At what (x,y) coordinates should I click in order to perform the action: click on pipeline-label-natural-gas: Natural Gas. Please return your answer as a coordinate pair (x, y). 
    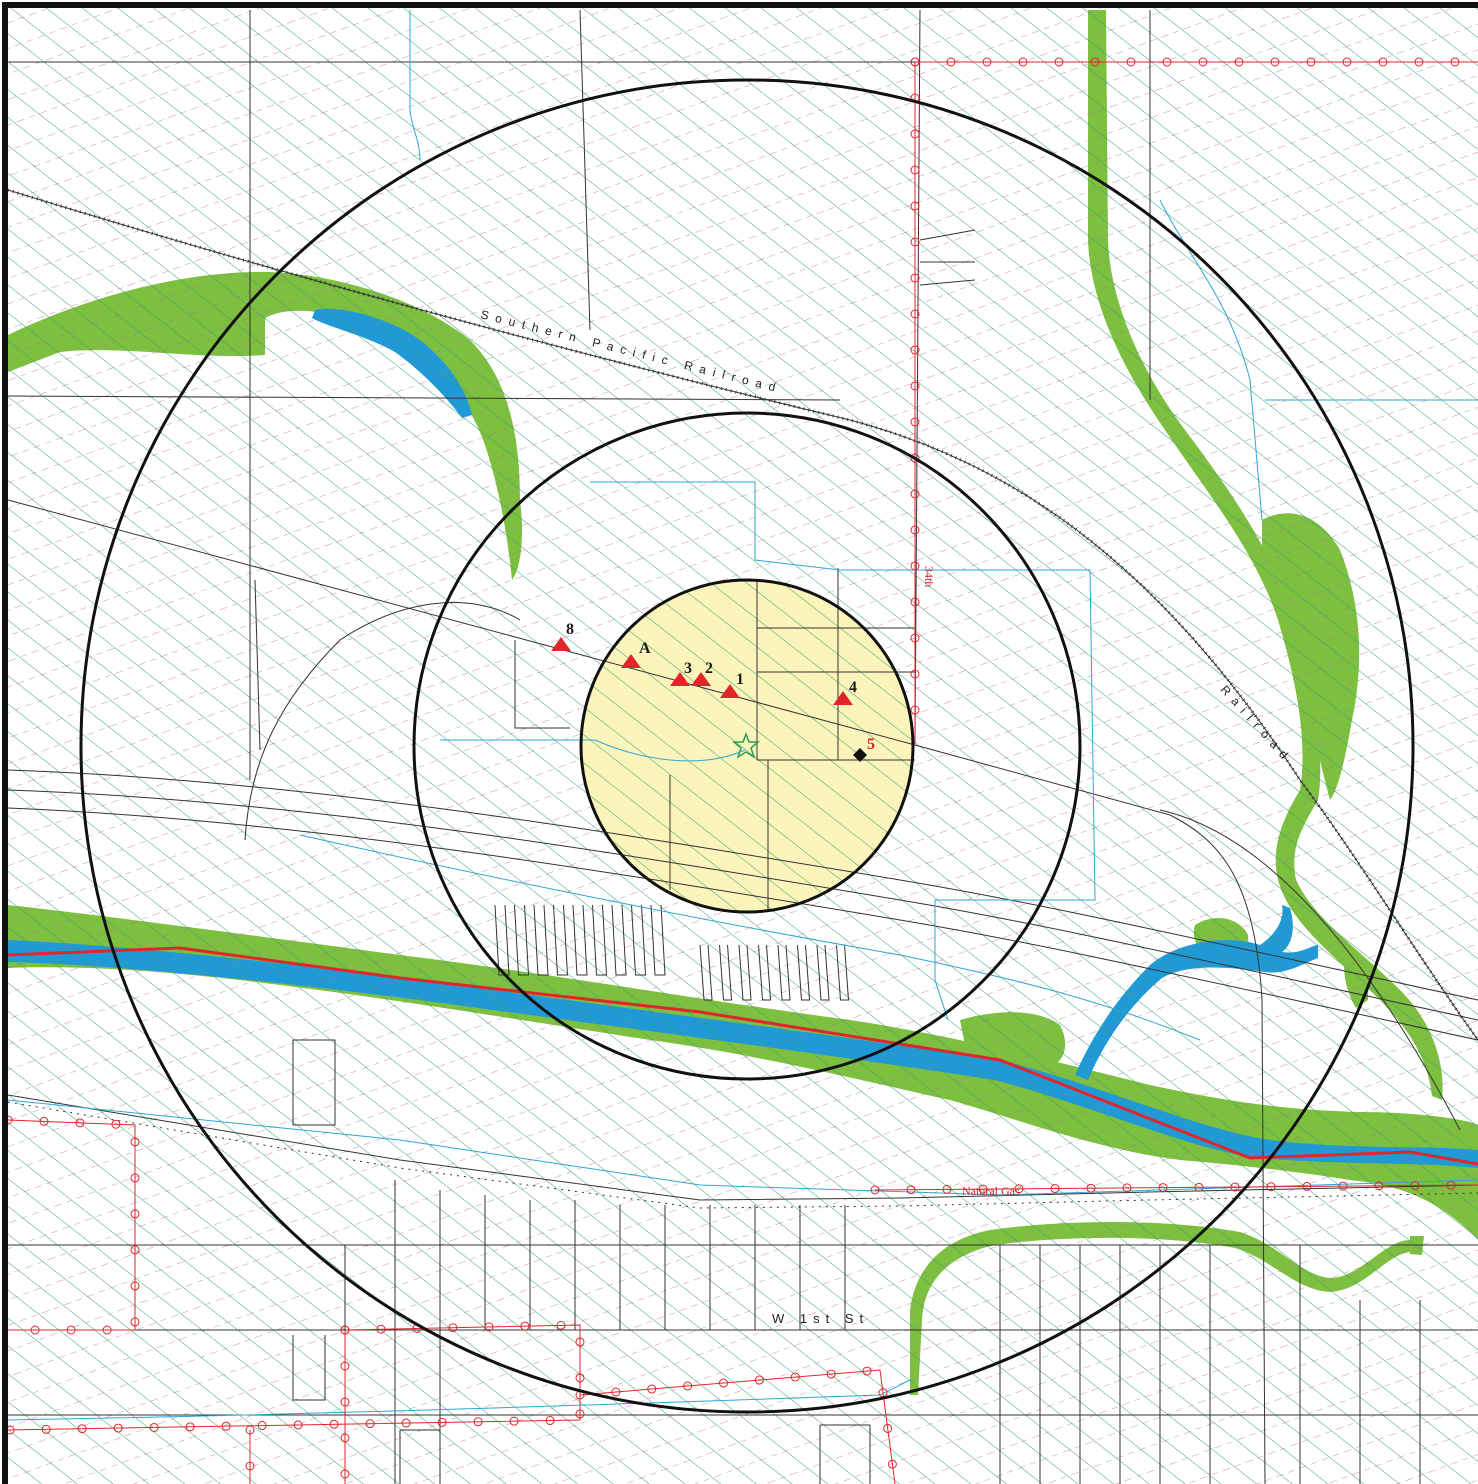
    Looking at the image, I should click on (991, 1191).